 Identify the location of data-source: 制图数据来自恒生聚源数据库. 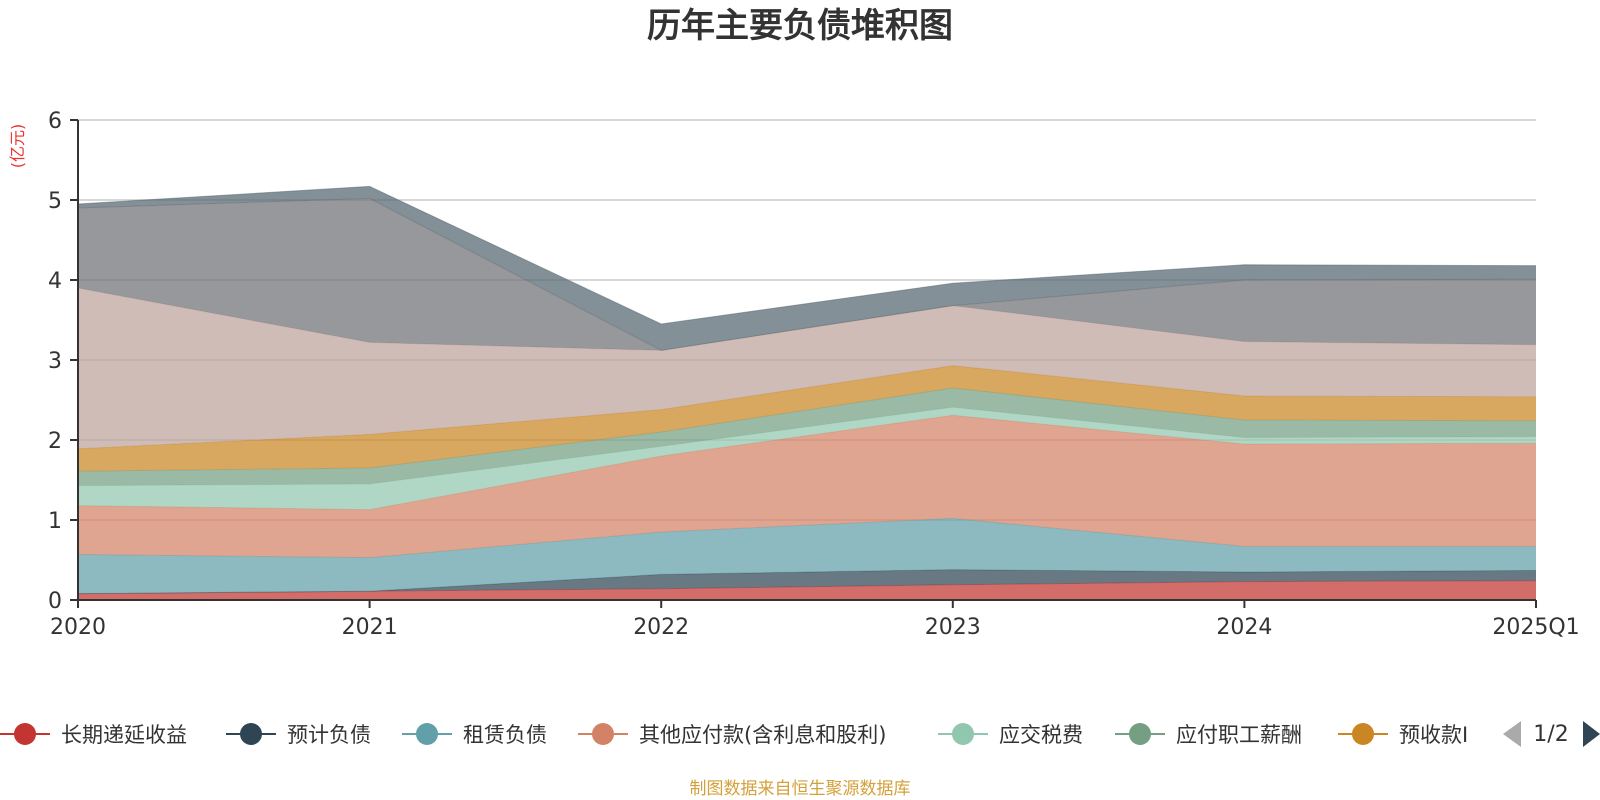
(800, 789).